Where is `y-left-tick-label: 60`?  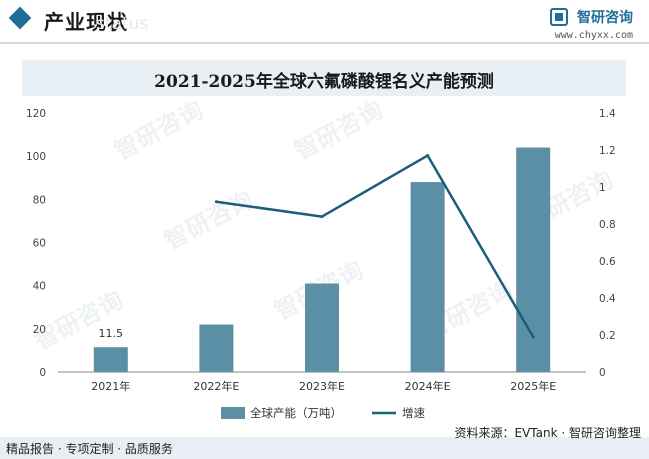
y-left-tick-label: 60 is located at coordinates (39, 244).